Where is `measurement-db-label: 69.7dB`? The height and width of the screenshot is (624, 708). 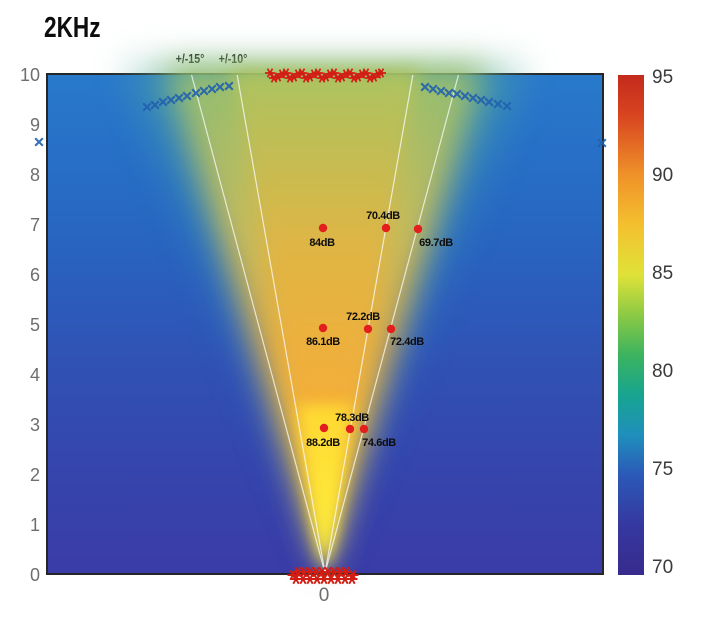
measurement-db-label: 69.7dB is located at coordinates (436, 243).